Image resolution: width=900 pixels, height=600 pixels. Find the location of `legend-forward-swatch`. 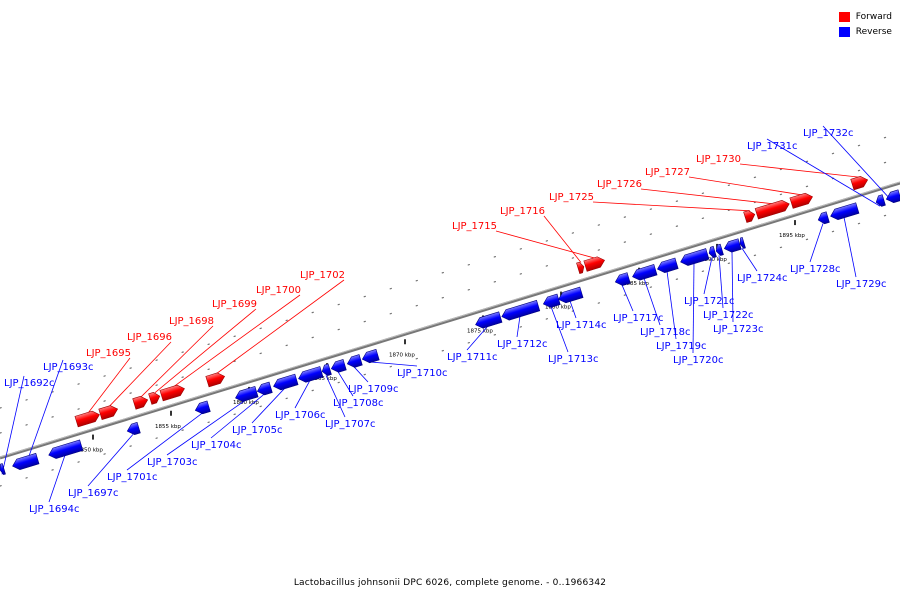

legend-forward-swatch is located at coordinates (844, 16).